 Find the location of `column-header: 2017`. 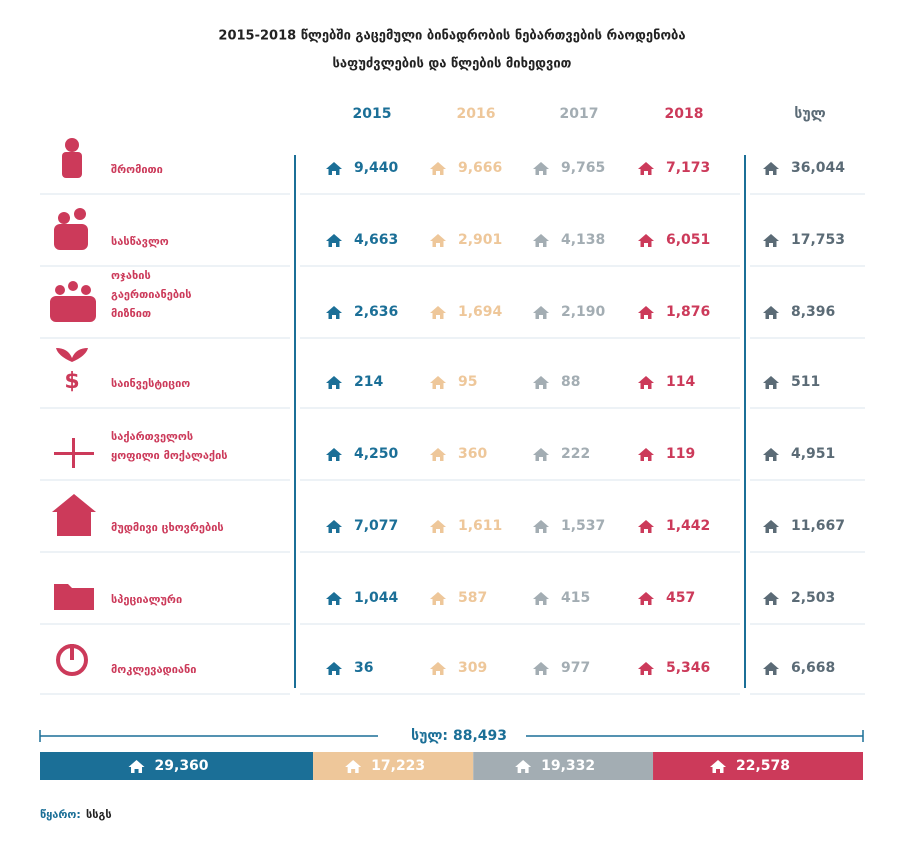

column-header: 2017 is located at coordinates (579, 114).